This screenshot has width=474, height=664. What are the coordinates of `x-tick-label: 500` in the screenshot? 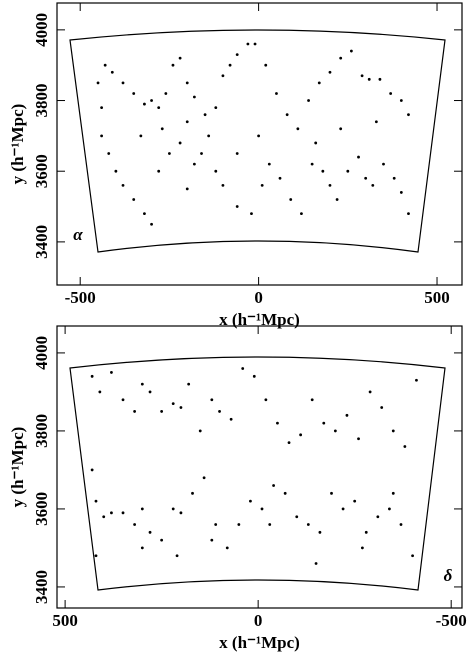 It's located at (437, 297).